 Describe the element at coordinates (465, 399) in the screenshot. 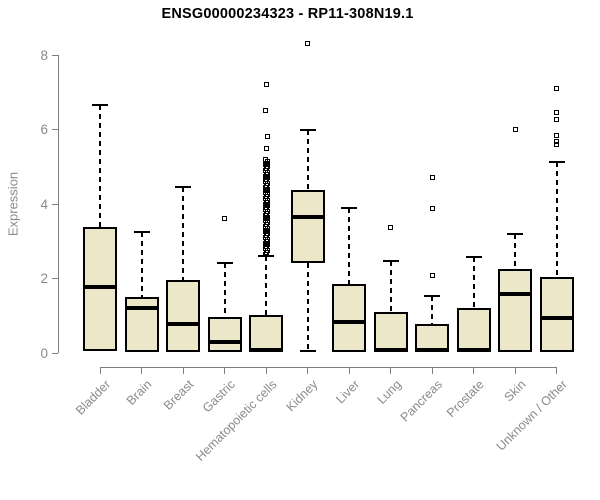

I see `x-tick-label: Prostate` at that location.